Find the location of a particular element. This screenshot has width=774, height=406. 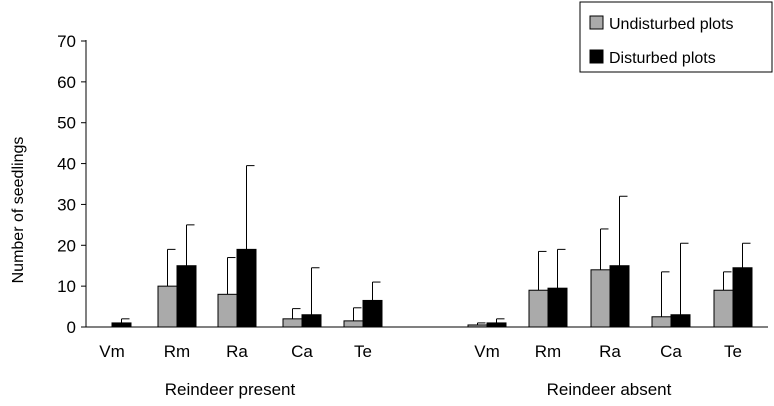

group-label: Reindeer absent is located at coordinates (609, 389).